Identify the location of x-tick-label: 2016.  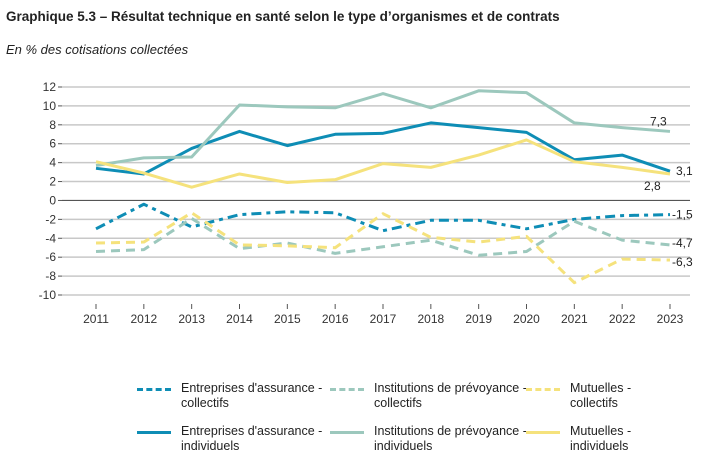
(335, 319).